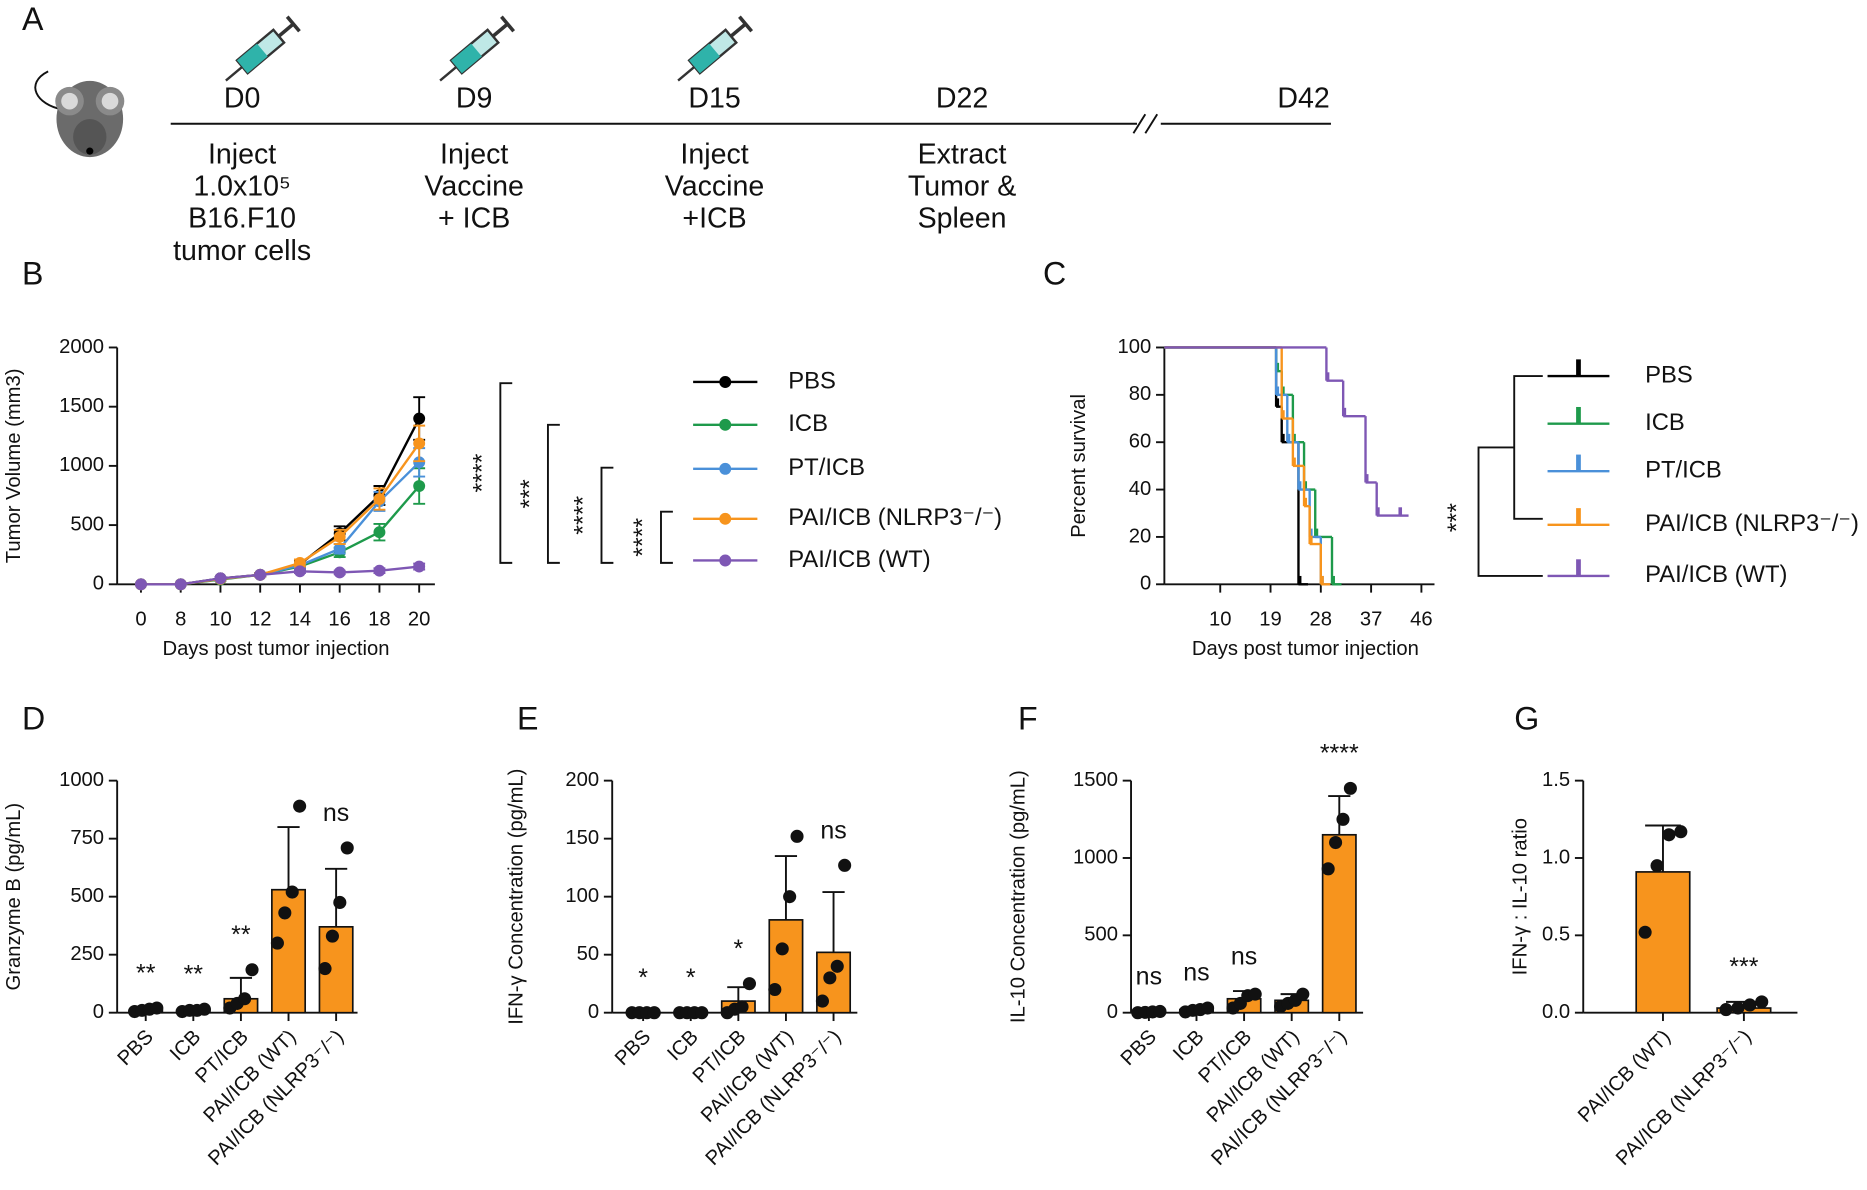 The width and height of the screenshot is (1867, 1190). Describe the element at coordinates (14, 466) in the screenshot. I see `y-axis-label: Tumor Volume (mm3)` at that location.